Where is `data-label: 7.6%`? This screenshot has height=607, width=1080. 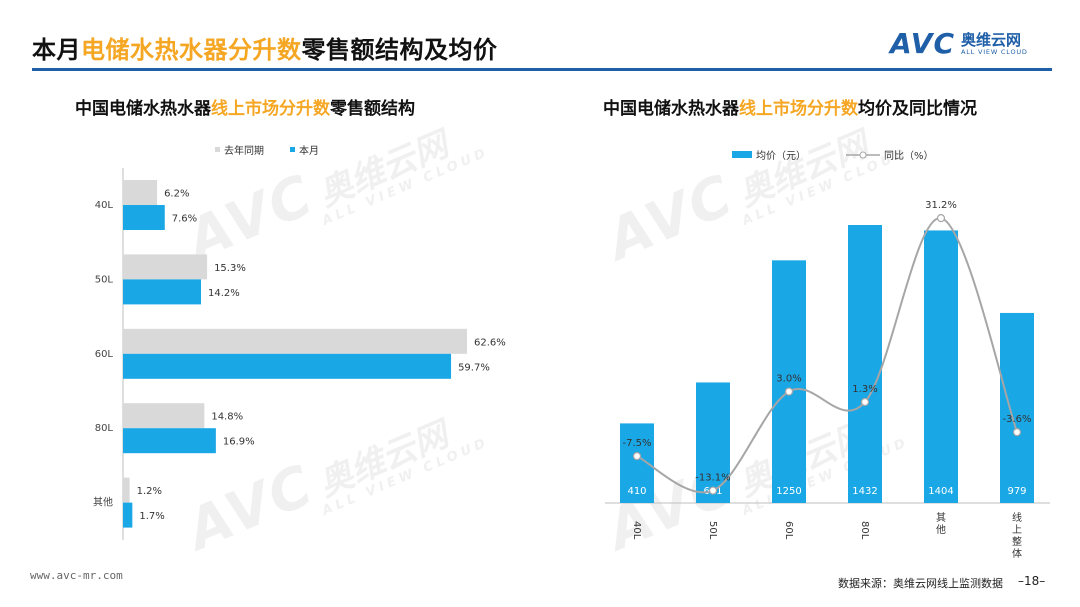
data-label: 7.6% is located at coordinates (184, 219).